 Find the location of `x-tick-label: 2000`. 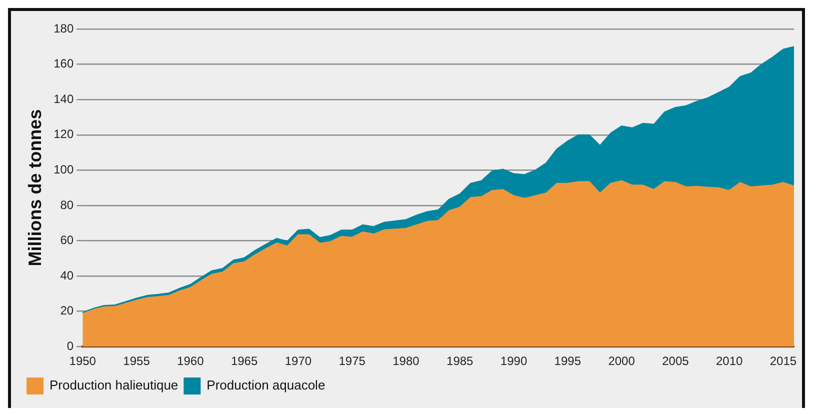

x-tick-label: 2000 is located at coordinates (622, 361).